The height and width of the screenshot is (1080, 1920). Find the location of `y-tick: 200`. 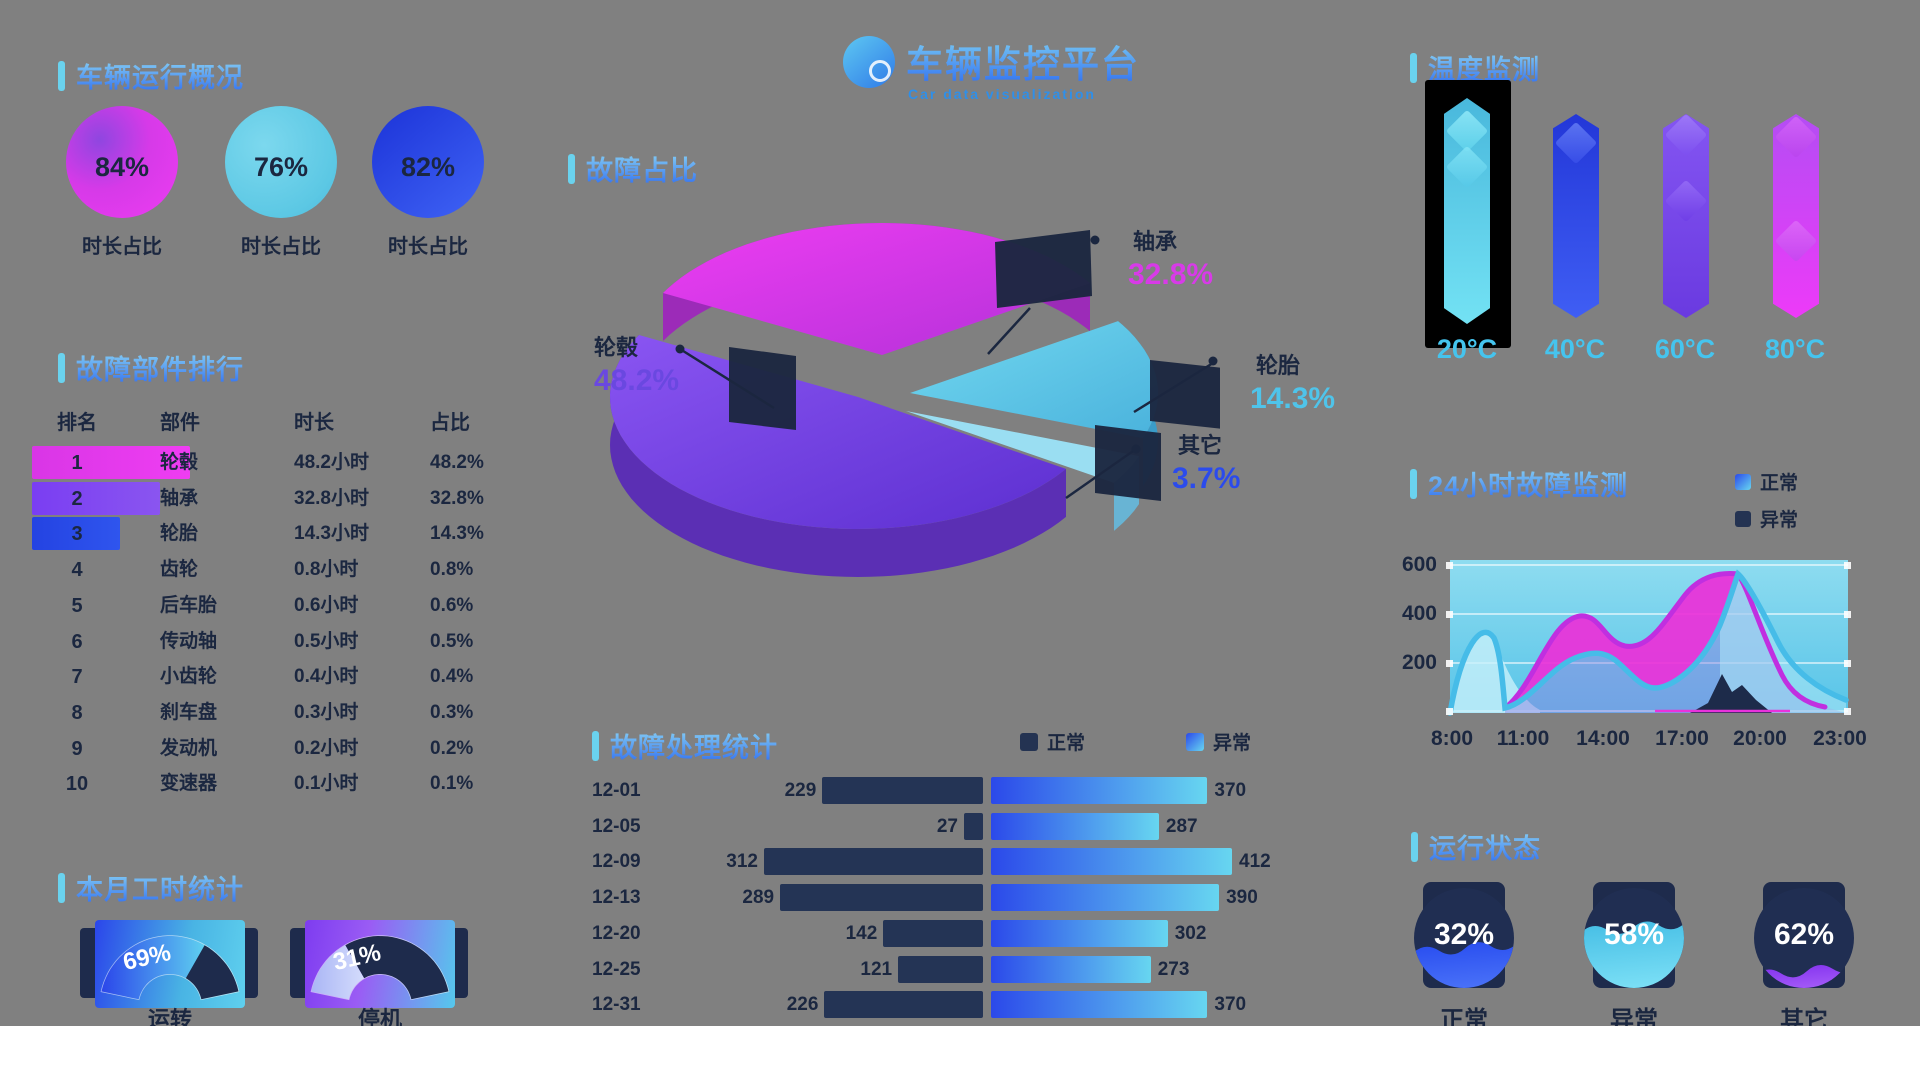

y-tick: 200 is located at coordinates (1419, 662).